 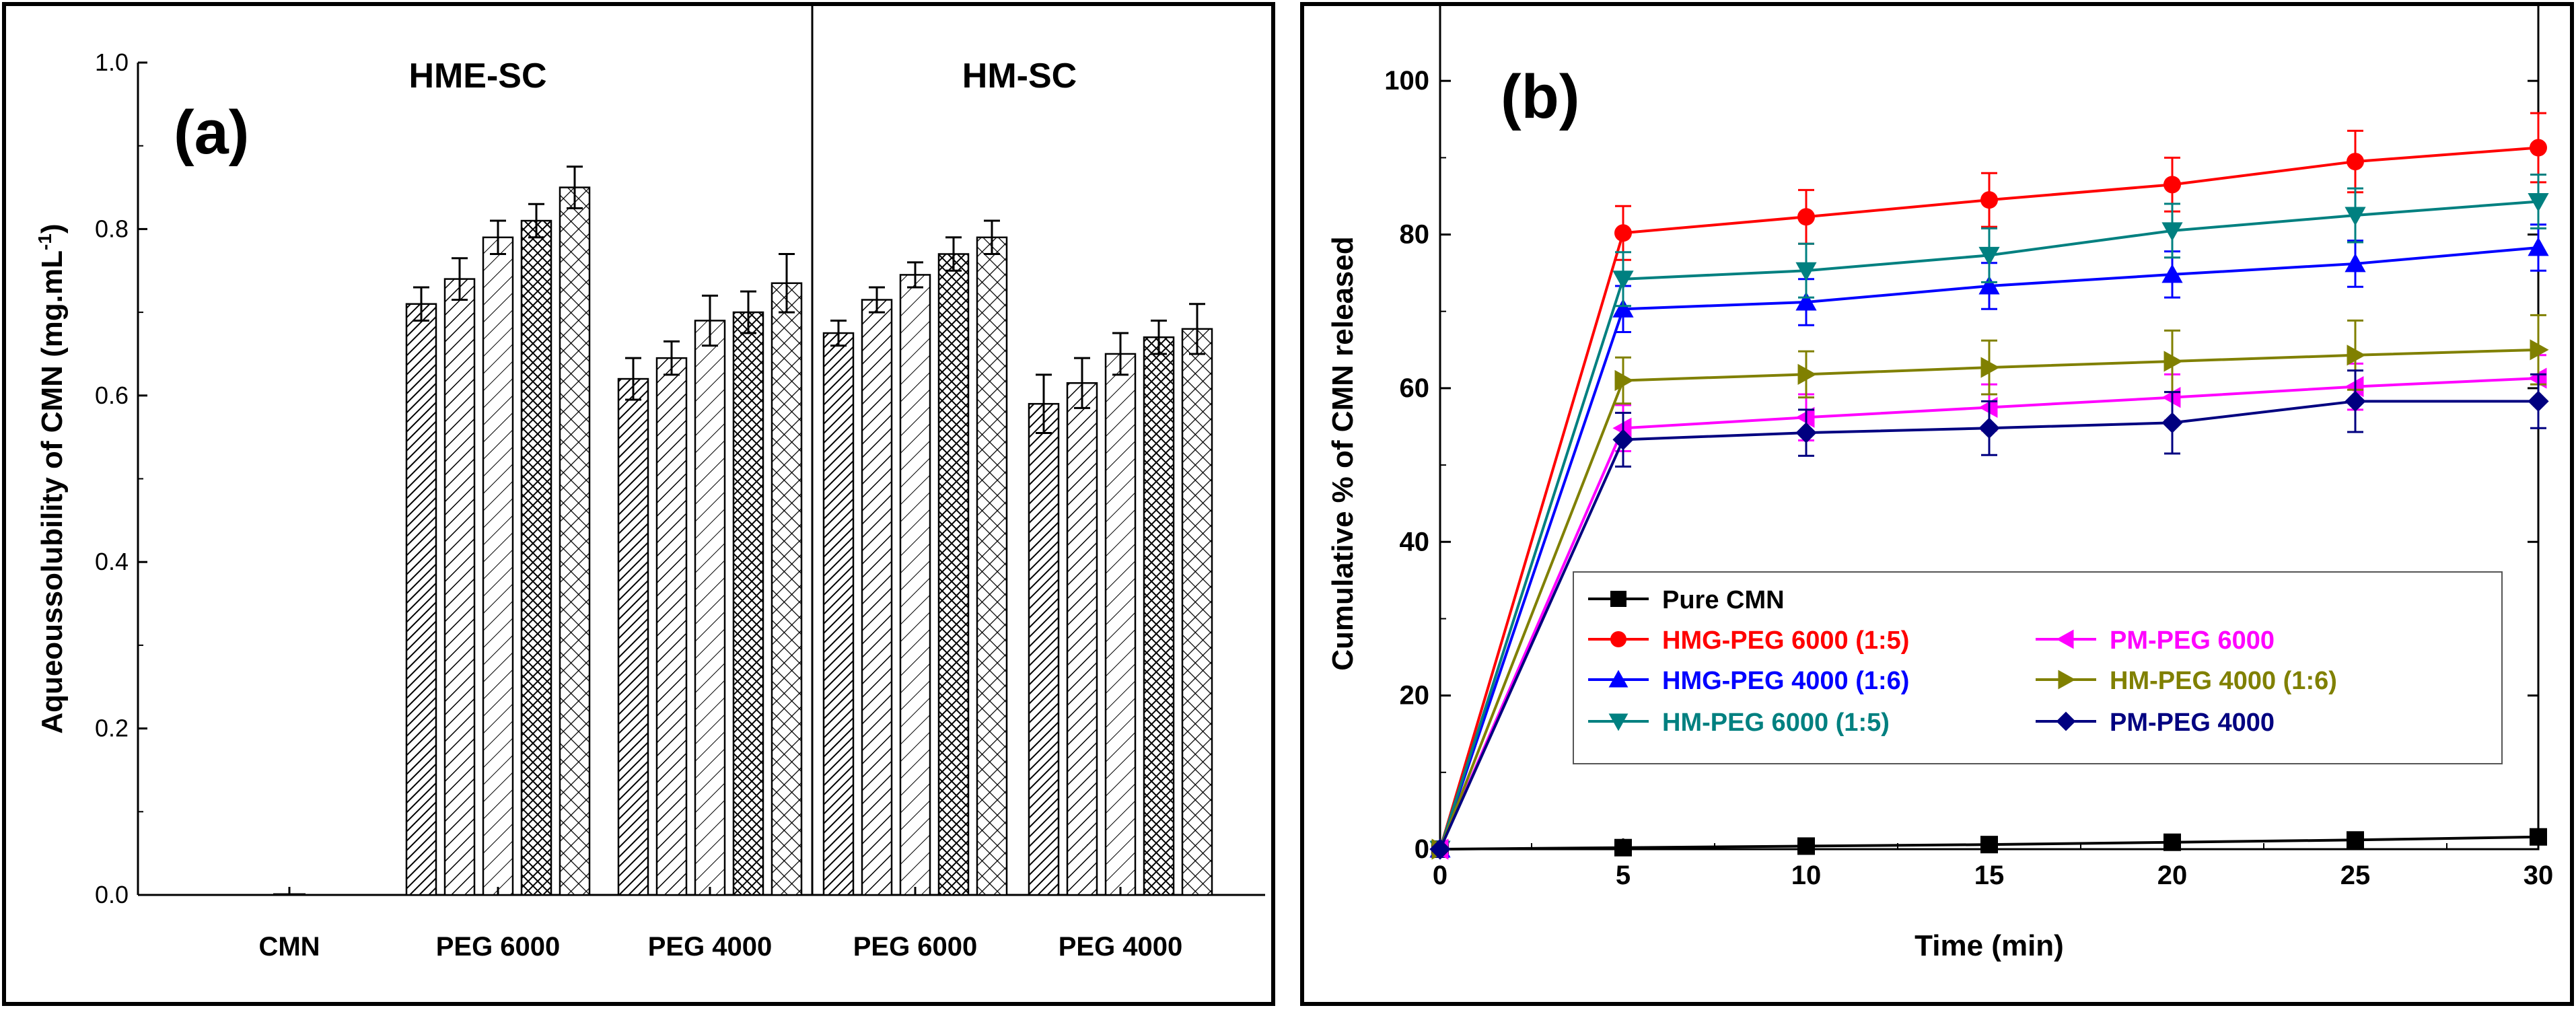 I want to click on b-legend-box, so click(x=2038, y=667).